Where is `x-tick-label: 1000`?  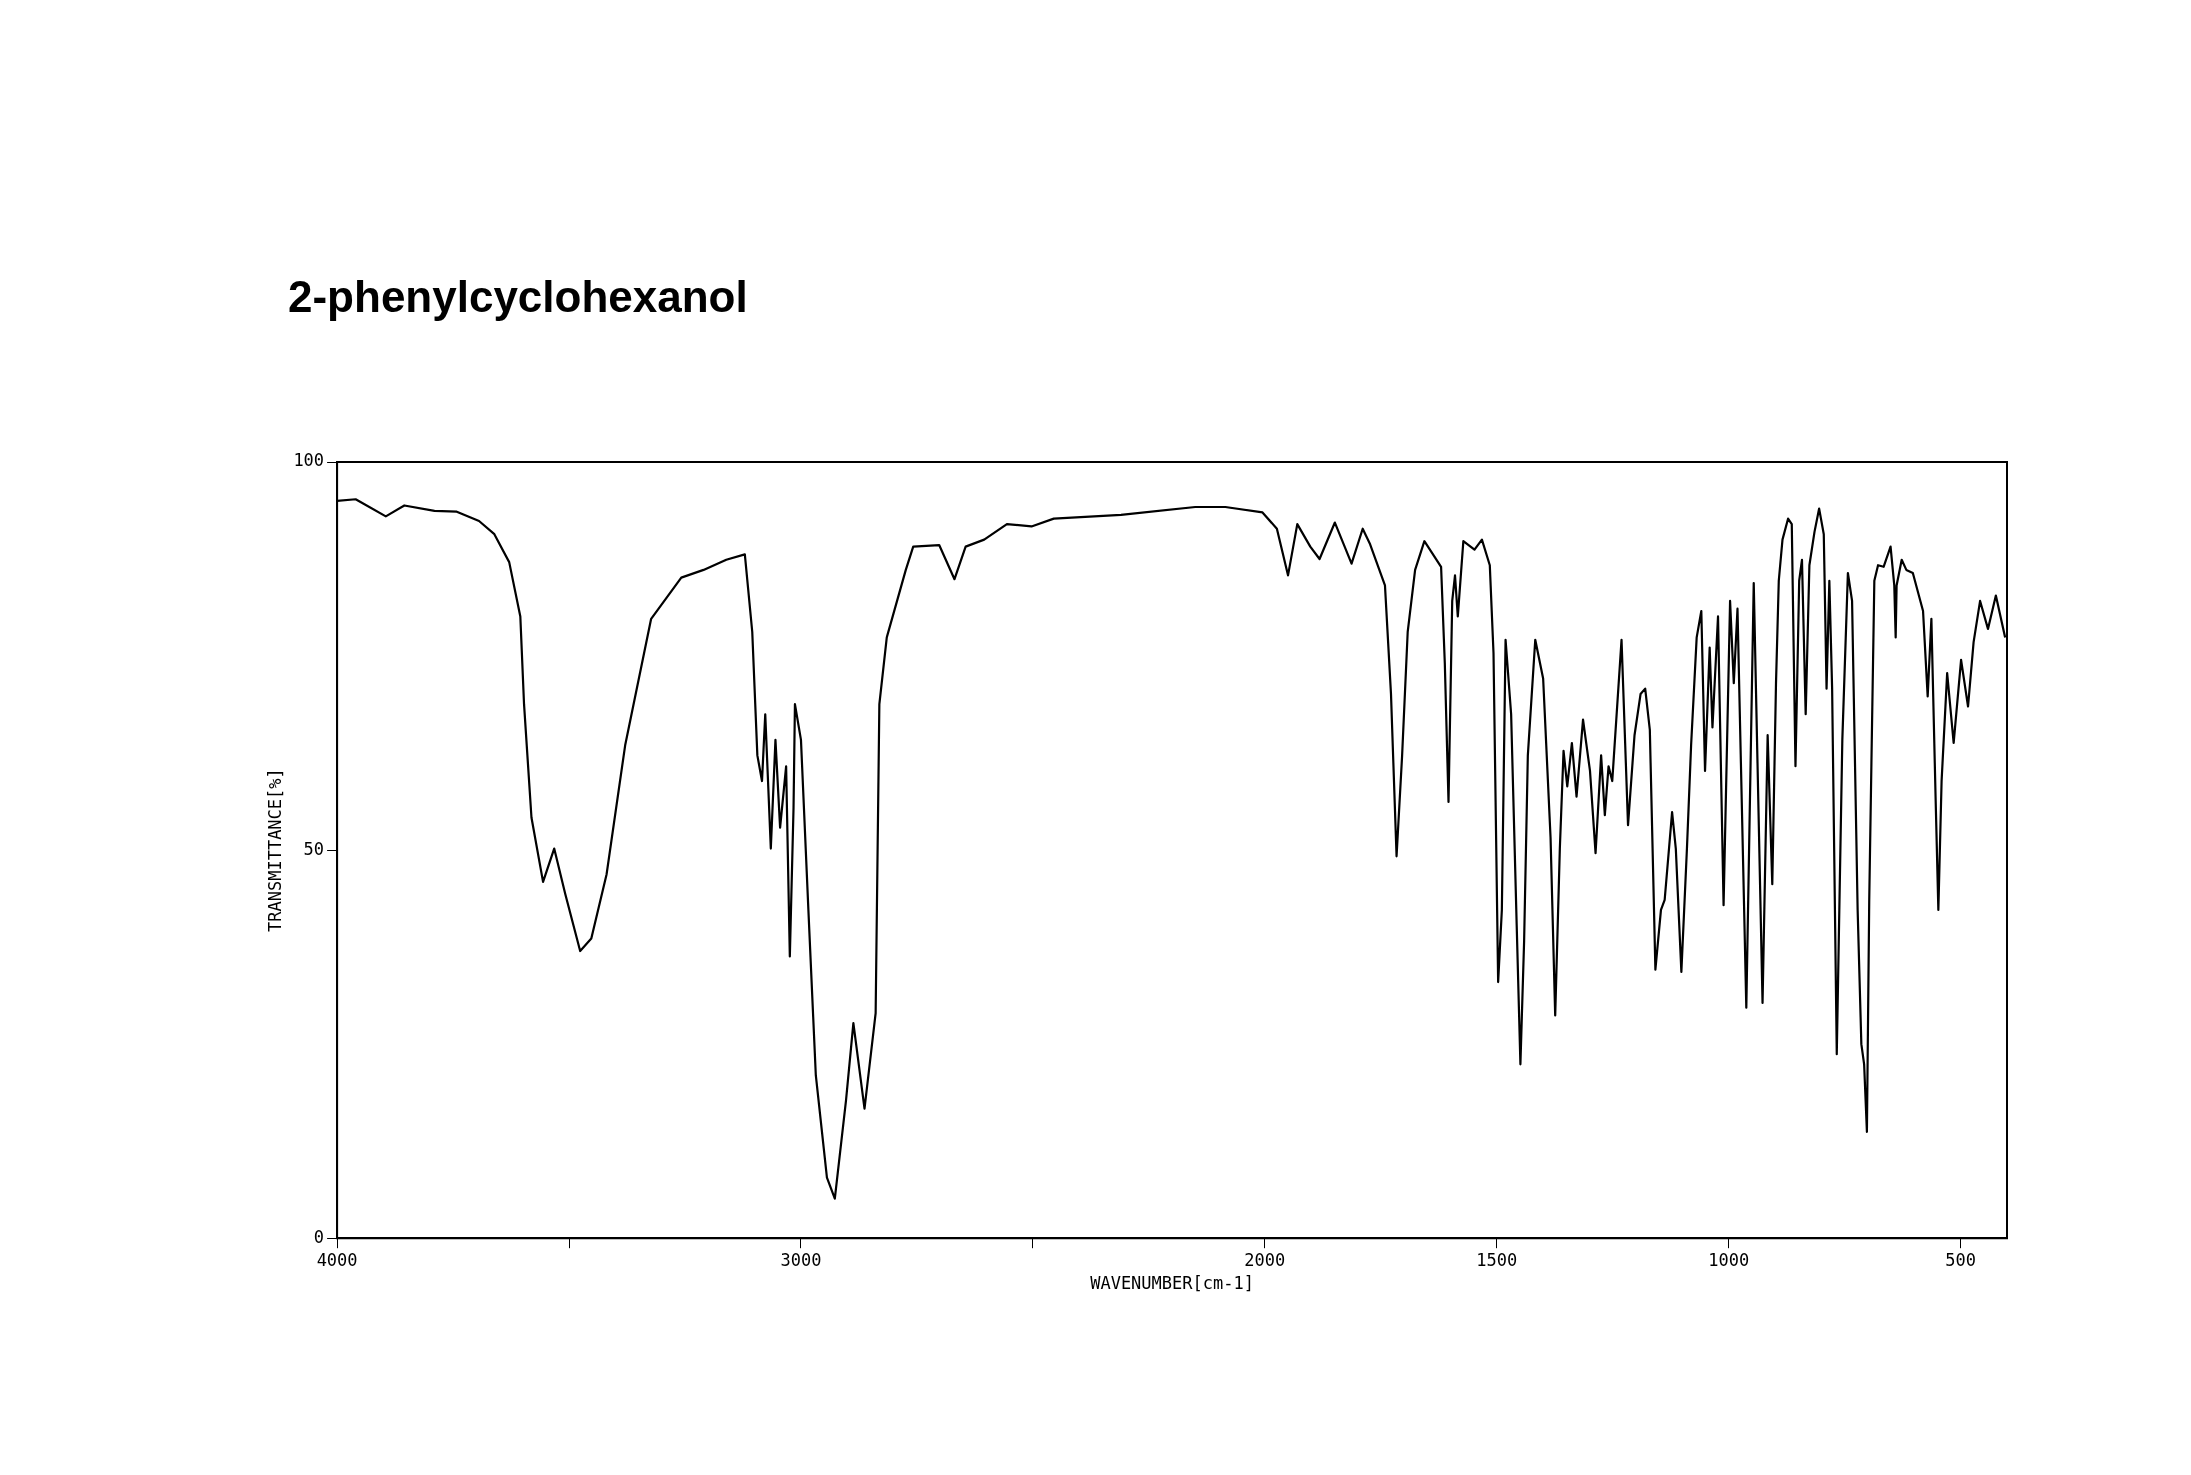
x-tick-label: 1000 is located at coordinates (1729, 1259).